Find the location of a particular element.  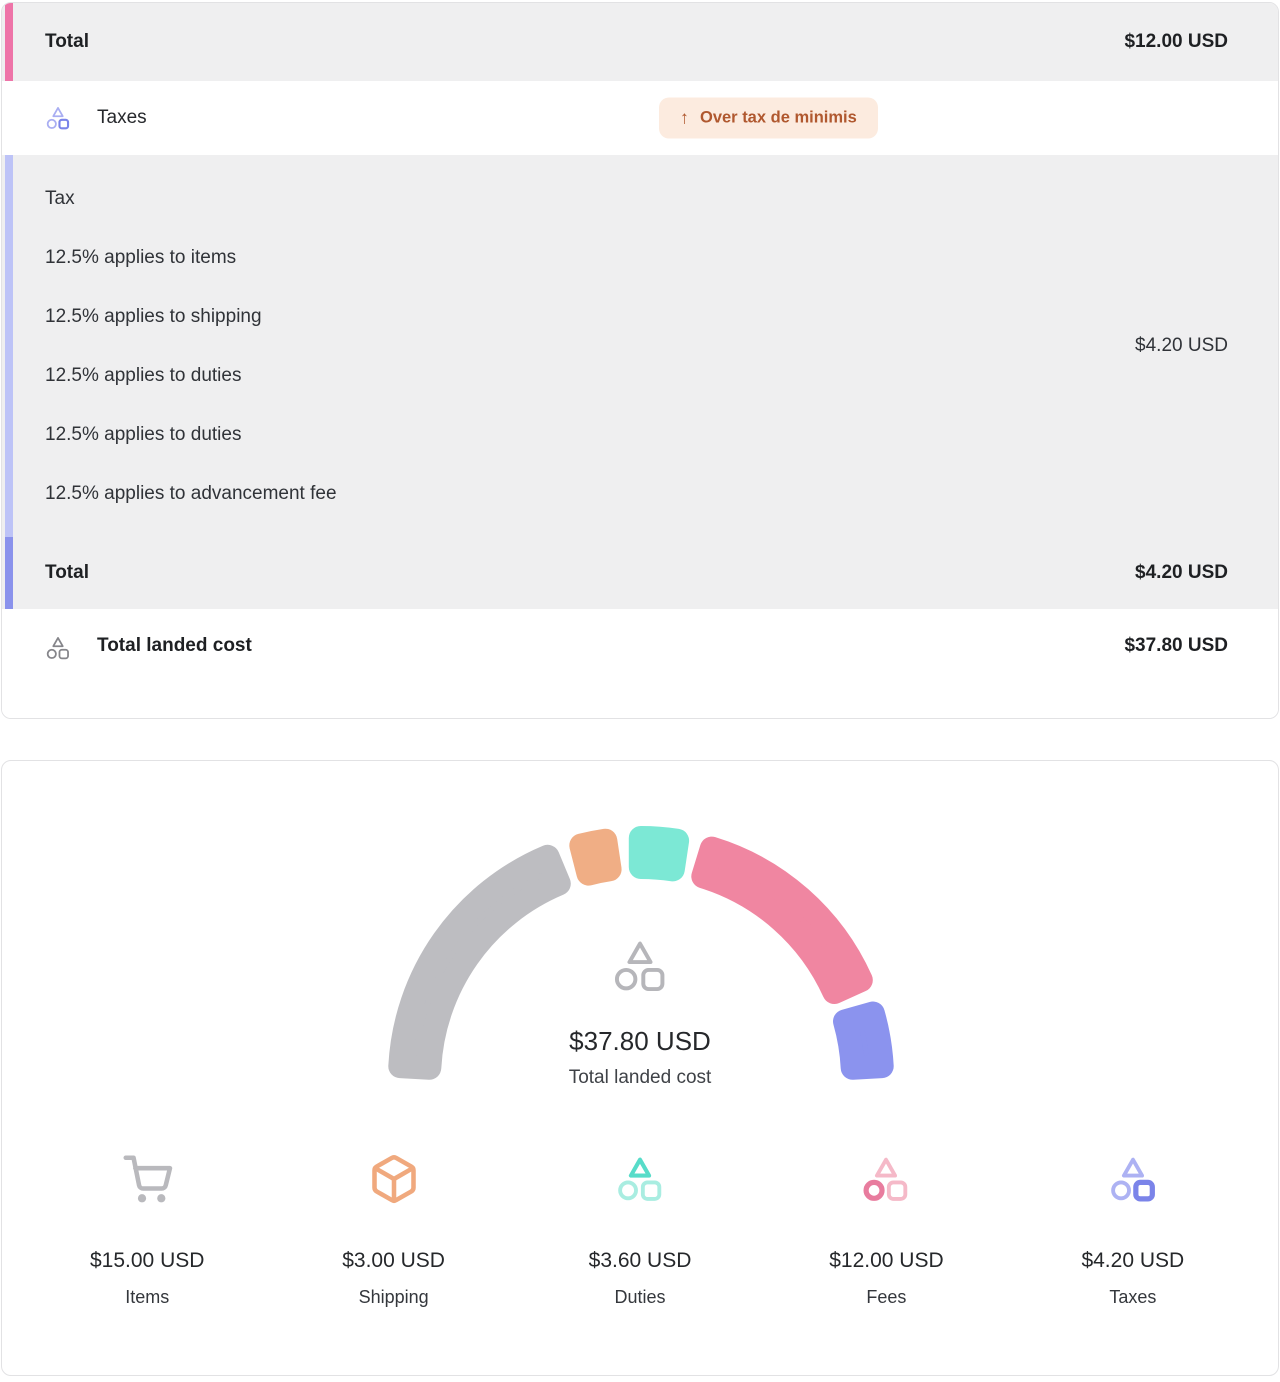

duties-icon is located at coordinates (640, 1179).